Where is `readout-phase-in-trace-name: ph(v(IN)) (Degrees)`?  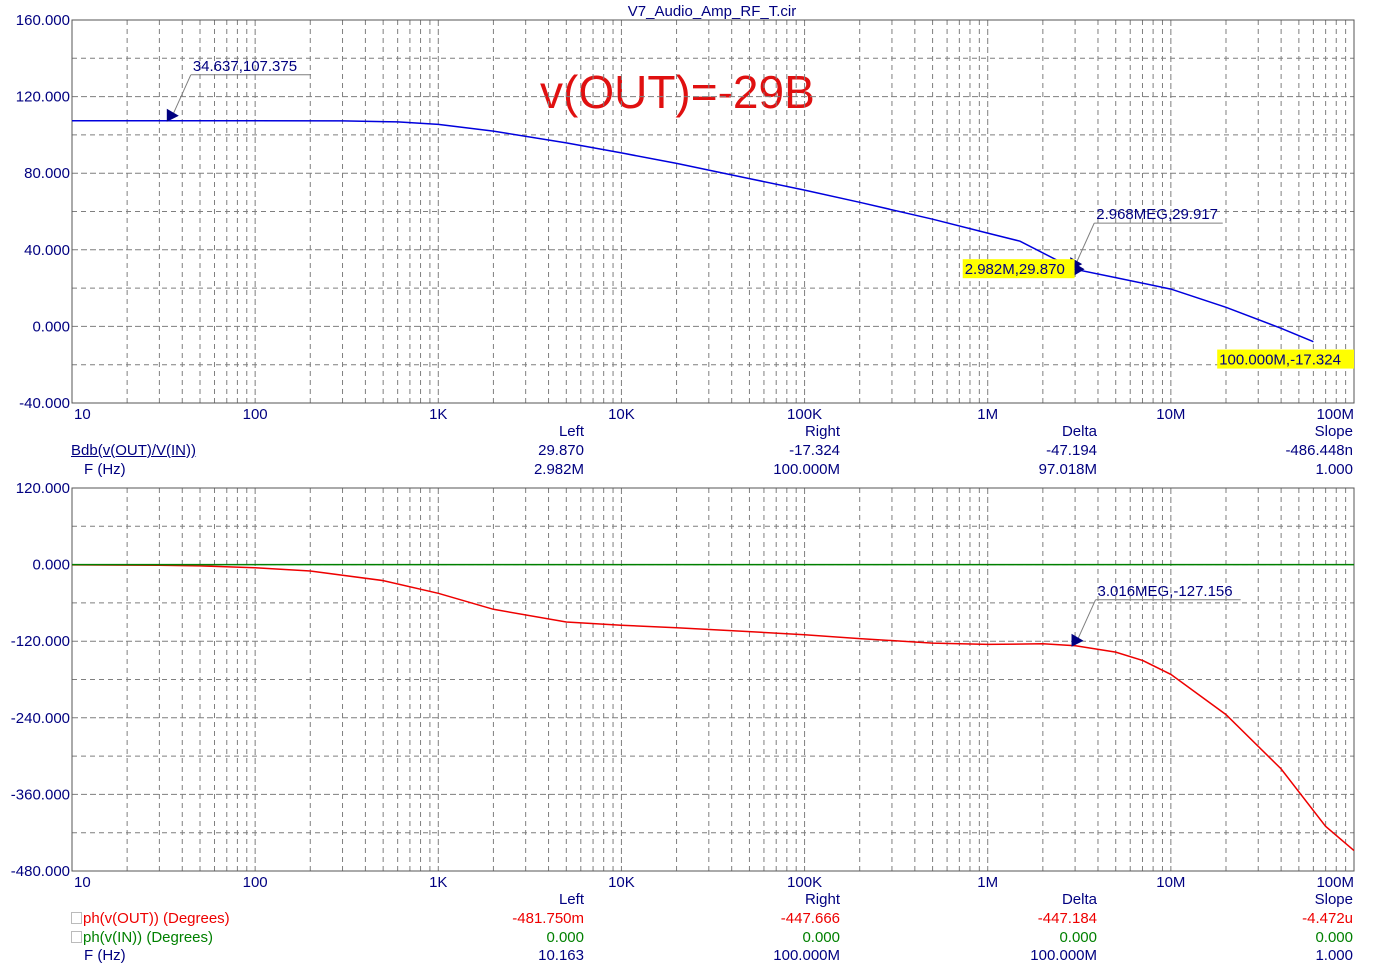 readout-phase-in-trace-name: ph(v(IN)) (Degrees) is located at coordinates (148, 937).